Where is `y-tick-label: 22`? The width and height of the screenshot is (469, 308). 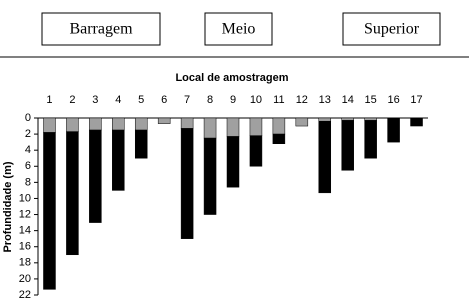
y-tick-label: 22 is located at coordinates (25, 295).